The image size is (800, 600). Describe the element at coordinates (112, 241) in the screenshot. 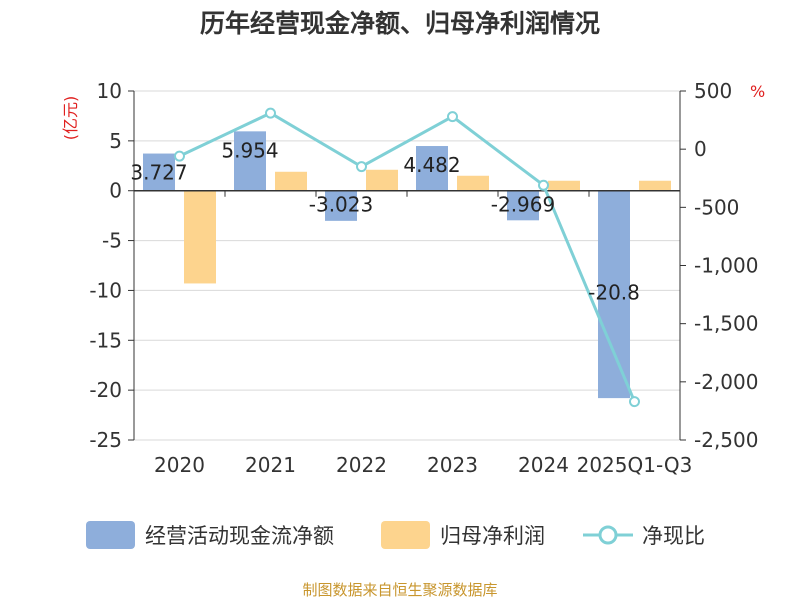

I see `left-tick-label: -5` at that location.